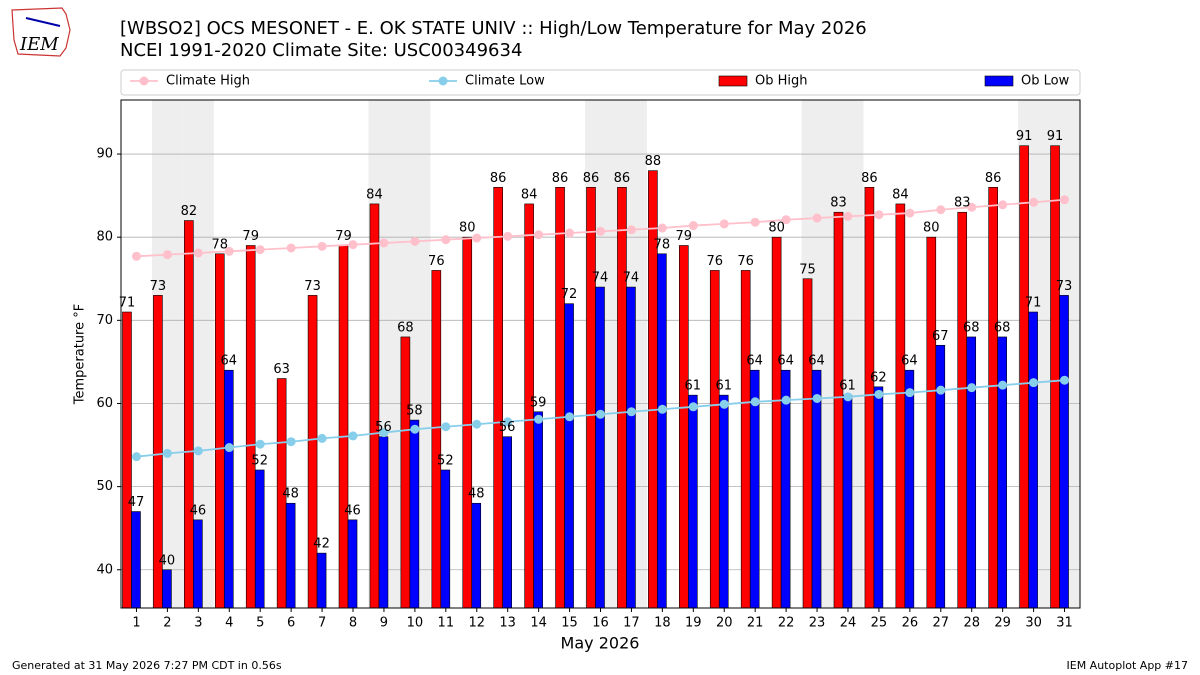  Describe the element at coordinates (662, 244) in the screenshot. I see `data-label: 78` at that location.